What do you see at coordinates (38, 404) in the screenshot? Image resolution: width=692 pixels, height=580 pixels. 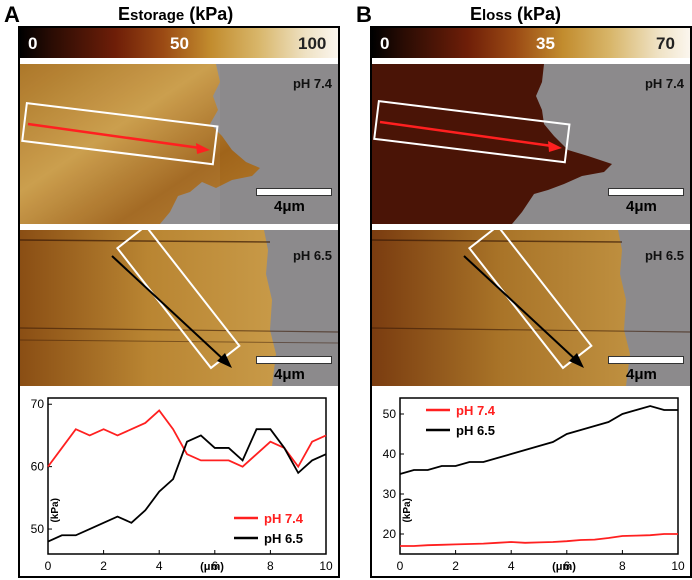 I see `y-tick-label: 70` at bounding box center [38, 404].